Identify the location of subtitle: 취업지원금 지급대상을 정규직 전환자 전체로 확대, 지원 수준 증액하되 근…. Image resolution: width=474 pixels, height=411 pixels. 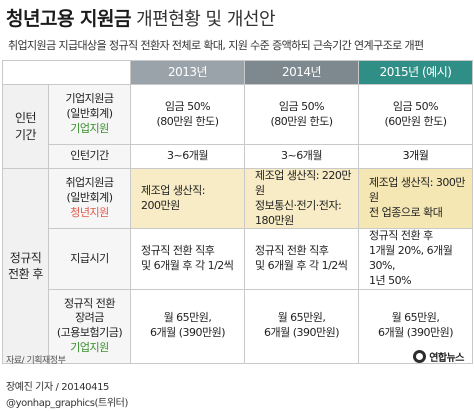
(216, 45).